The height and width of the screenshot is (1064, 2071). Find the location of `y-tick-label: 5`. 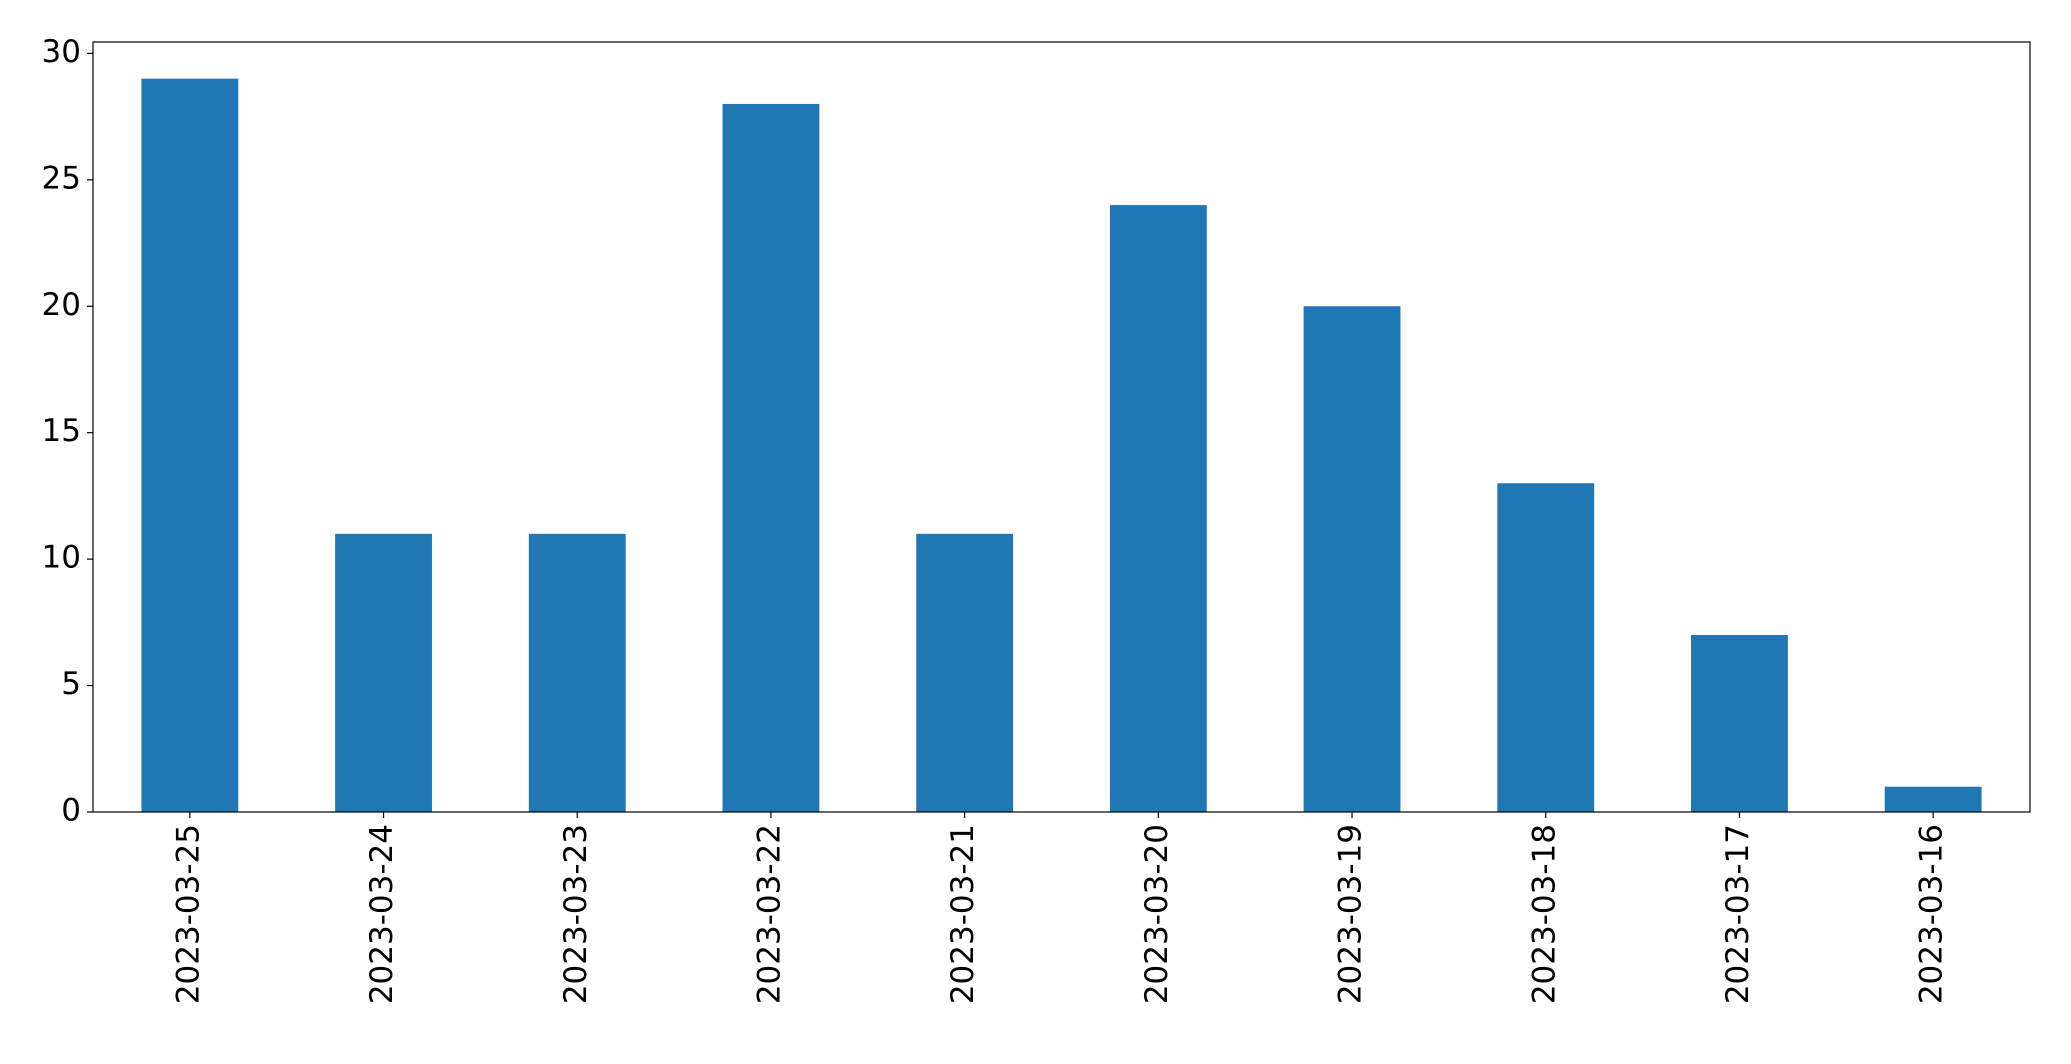

y-tick-label: 5 is located at coordinates (71, 684).